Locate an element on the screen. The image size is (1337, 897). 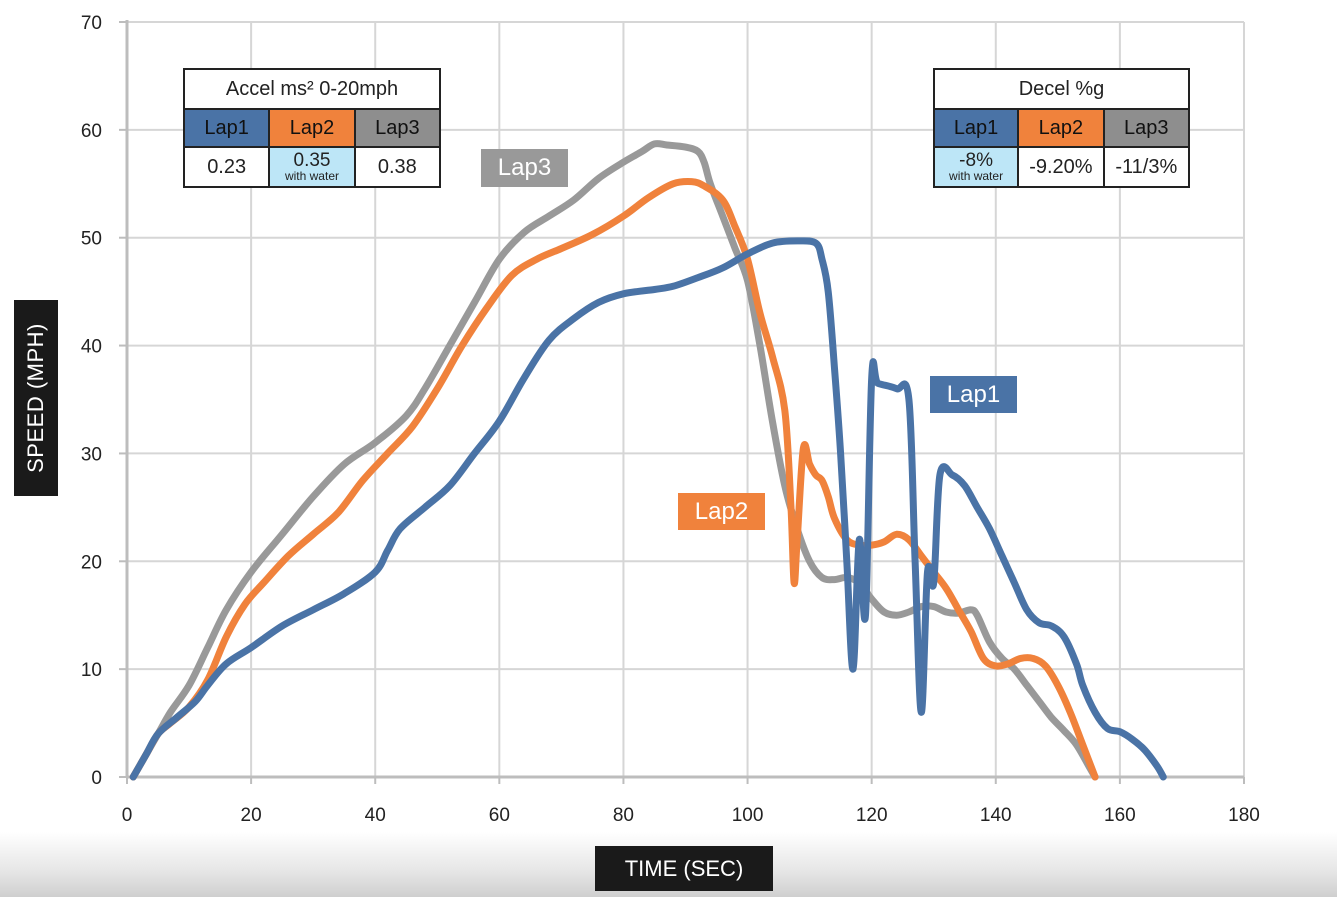
x-tick-label: 60 is located at coordinates (499, 815).